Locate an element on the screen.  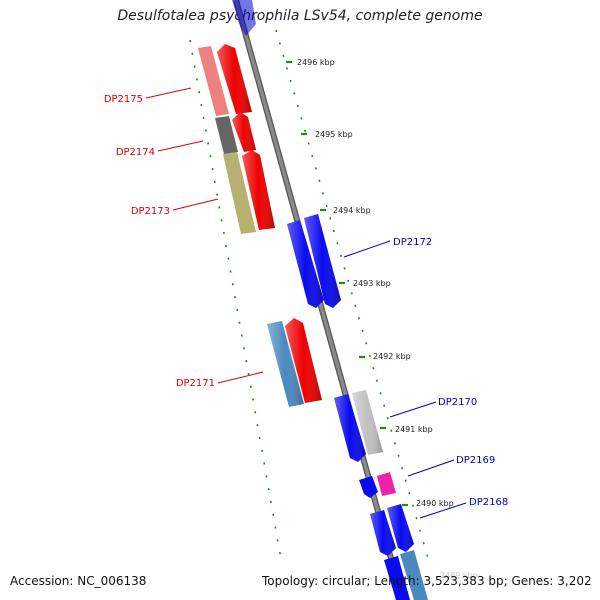
gene-dp2173 is located at coordinates (249, 192).